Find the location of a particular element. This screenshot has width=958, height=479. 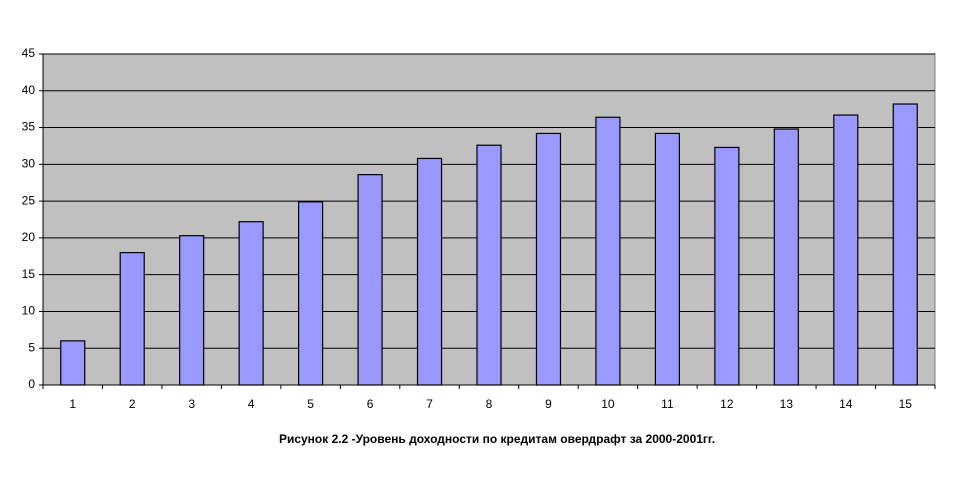

x-tick-label: 7 is located at coordinates (429, 404).